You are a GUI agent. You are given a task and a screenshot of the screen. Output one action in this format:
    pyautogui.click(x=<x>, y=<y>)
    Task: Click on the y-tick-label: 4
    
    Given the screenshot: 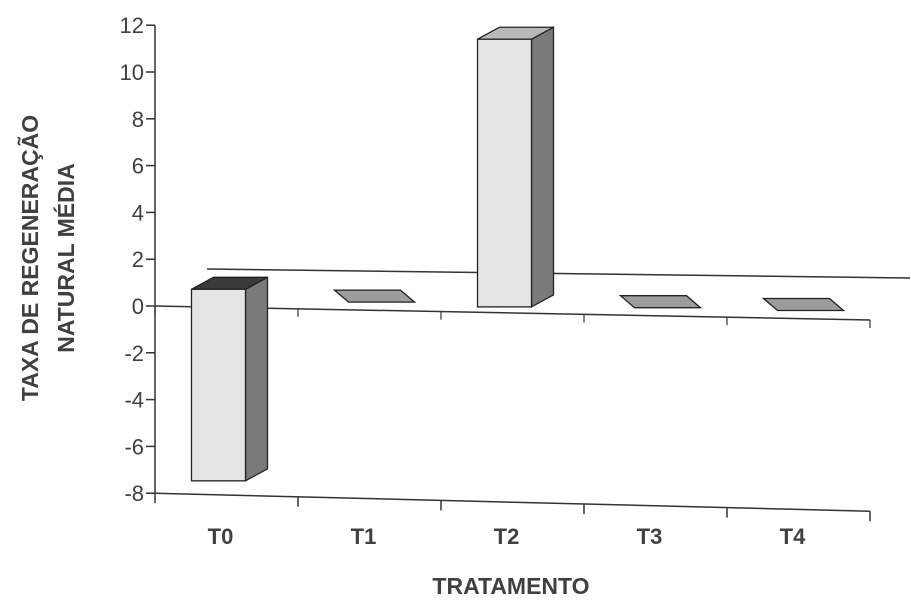 What is the action you would take?
    pyautogui.click(x=138, y=212)
    